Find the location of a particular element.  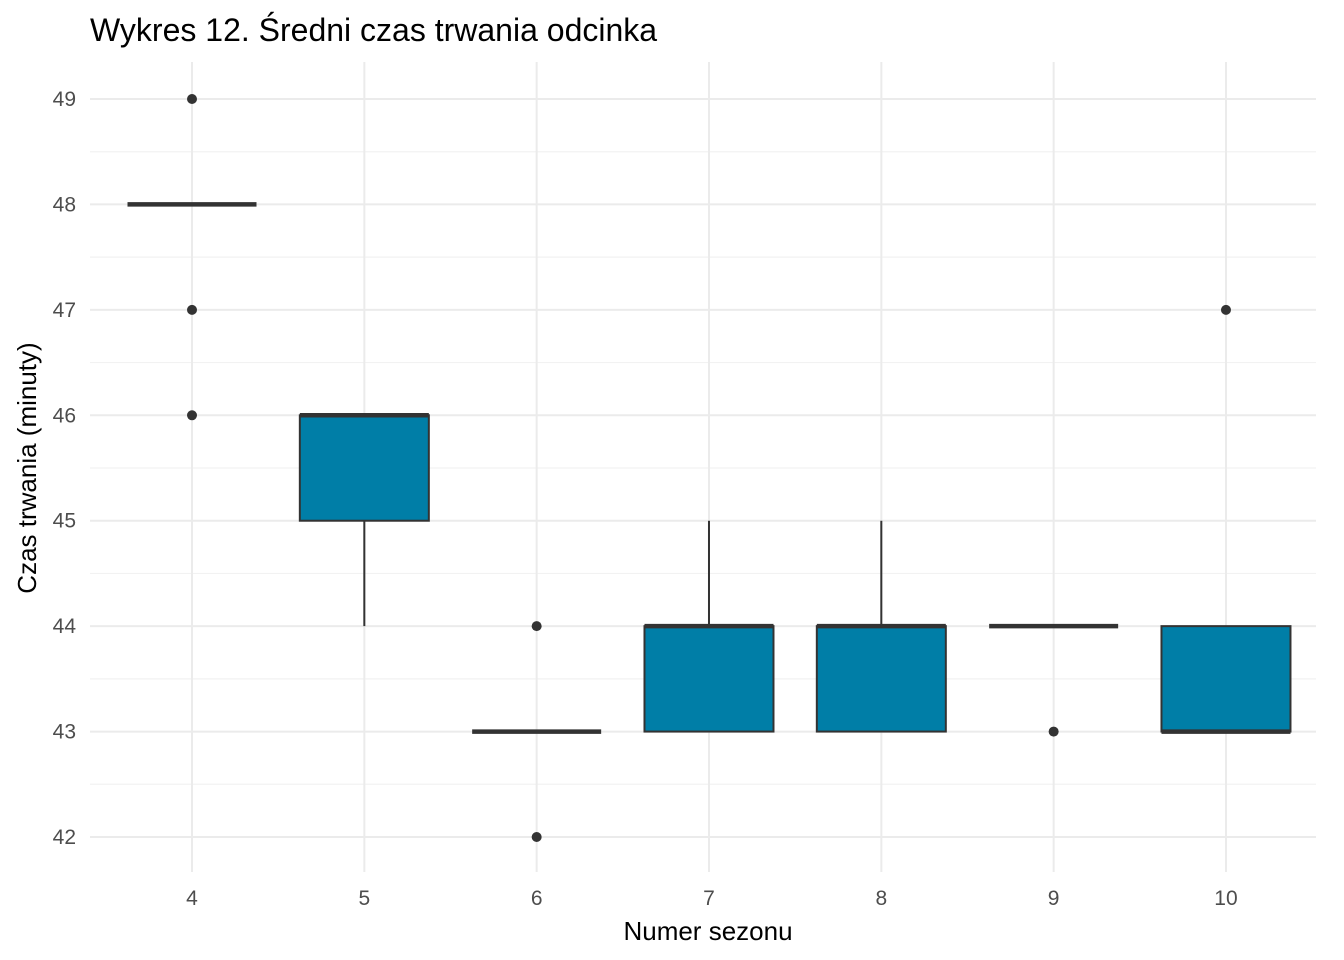

y-tick-label: 44 is located at coordinates (65, 626).